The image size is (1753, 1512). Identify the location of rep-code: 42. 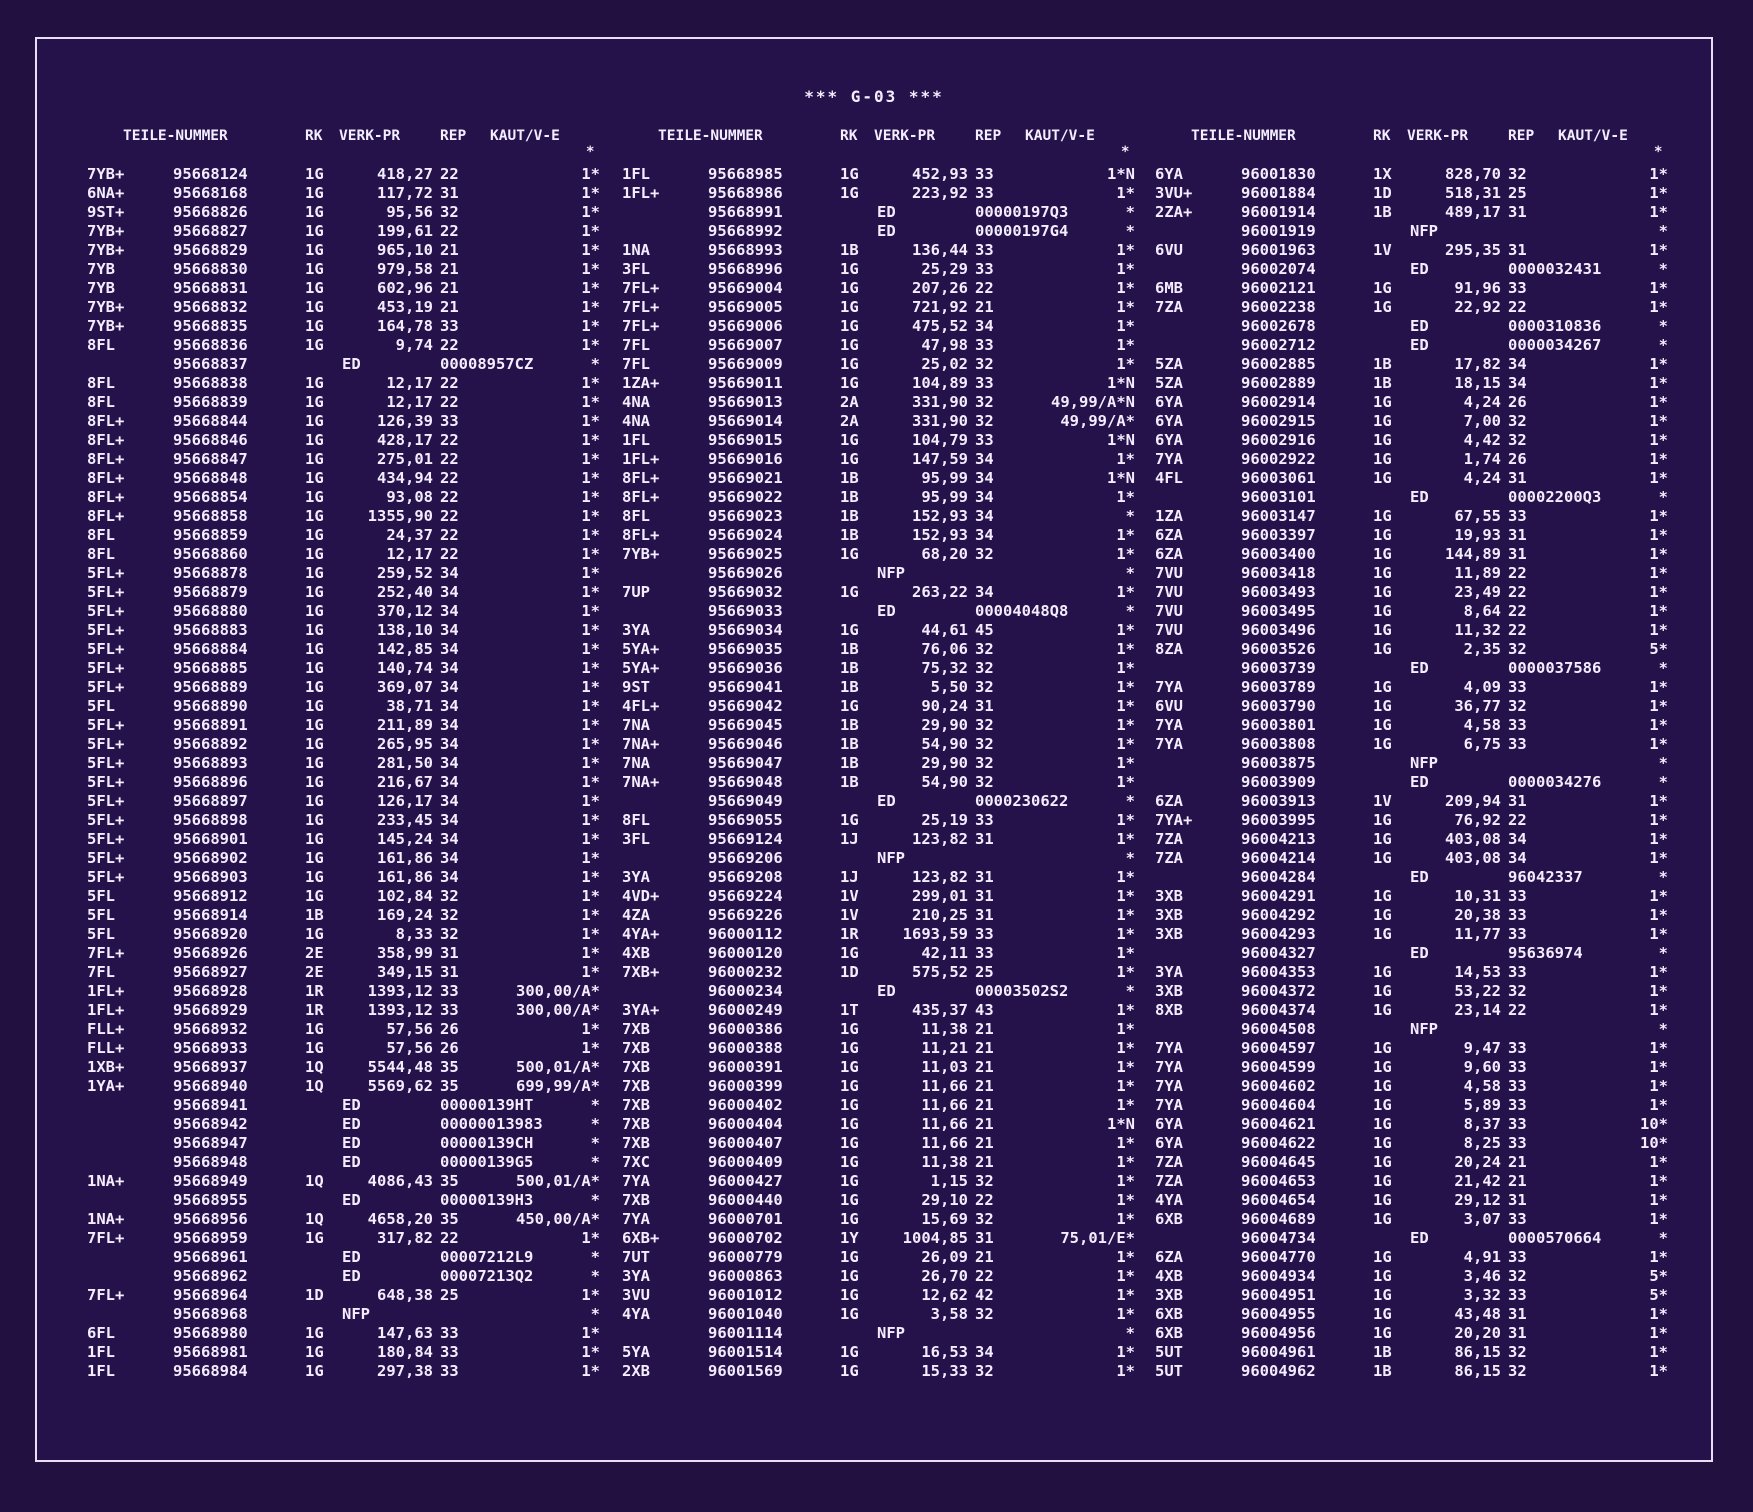
(984, 1295).